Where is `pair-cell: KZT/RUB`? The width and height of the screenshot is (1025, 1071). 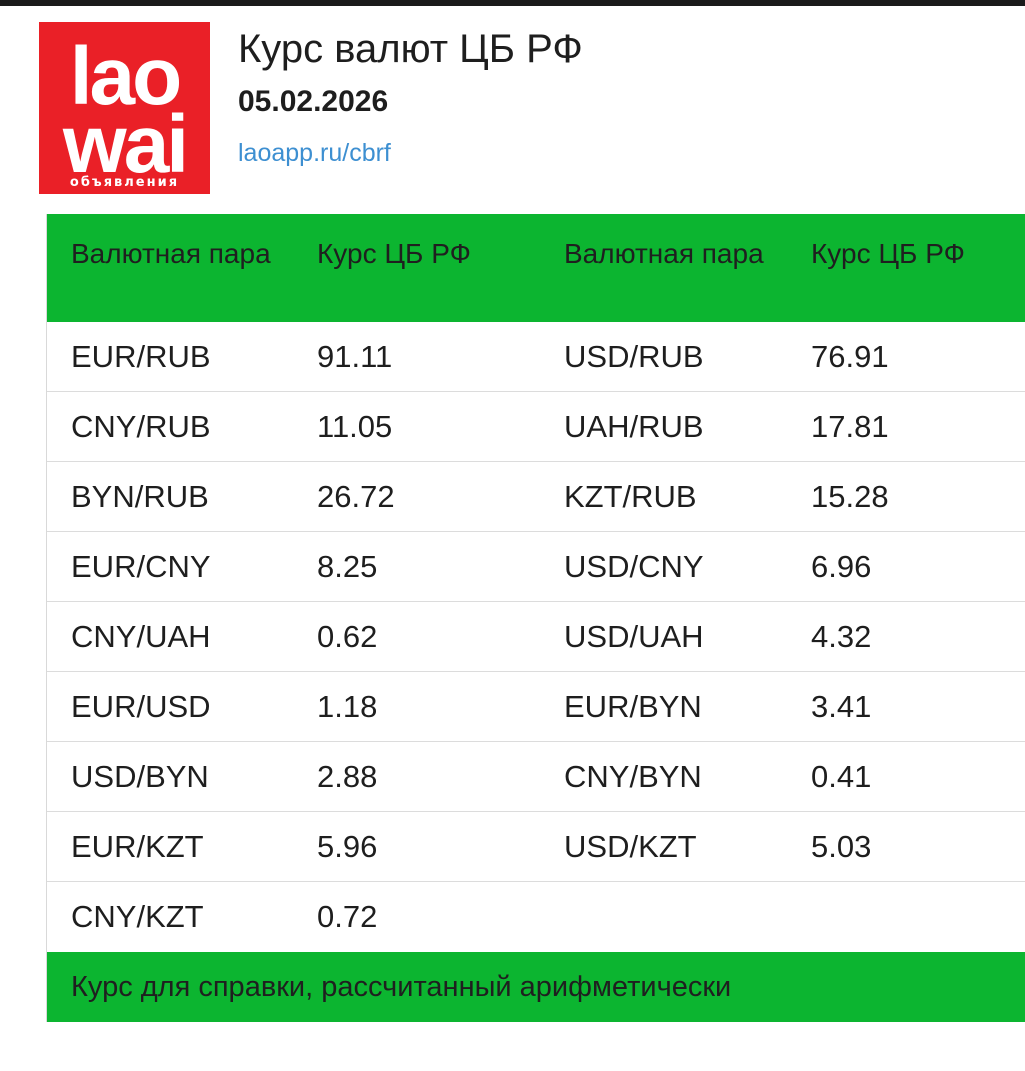 pair-cell: KZT/RUB is located at coordinates (630, 496).